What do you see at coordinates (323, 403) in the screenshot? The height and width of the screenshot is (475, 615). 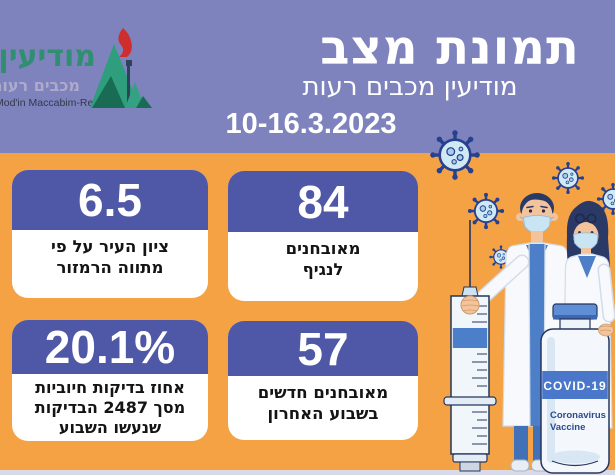 I see `stat-label-new-cases: מאובחנים חדשים בשבוע האחרון` at bounding box center [323, 403].